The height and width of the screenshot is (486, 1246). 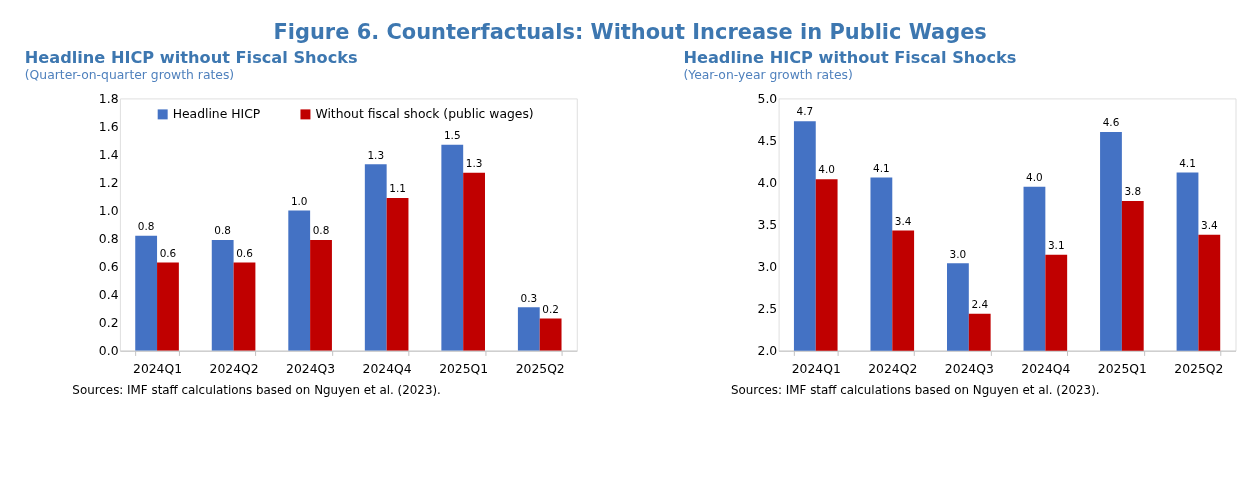 I want to click on data-label: 1.1, so click(x=397, y=188).